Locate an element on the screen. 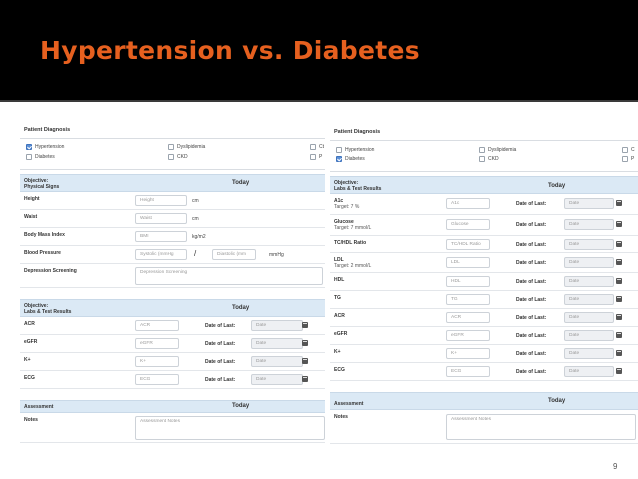 This screenshot has width=638, height=479. tc-hdl-date-input: Date is located at coordinates (589, 244).